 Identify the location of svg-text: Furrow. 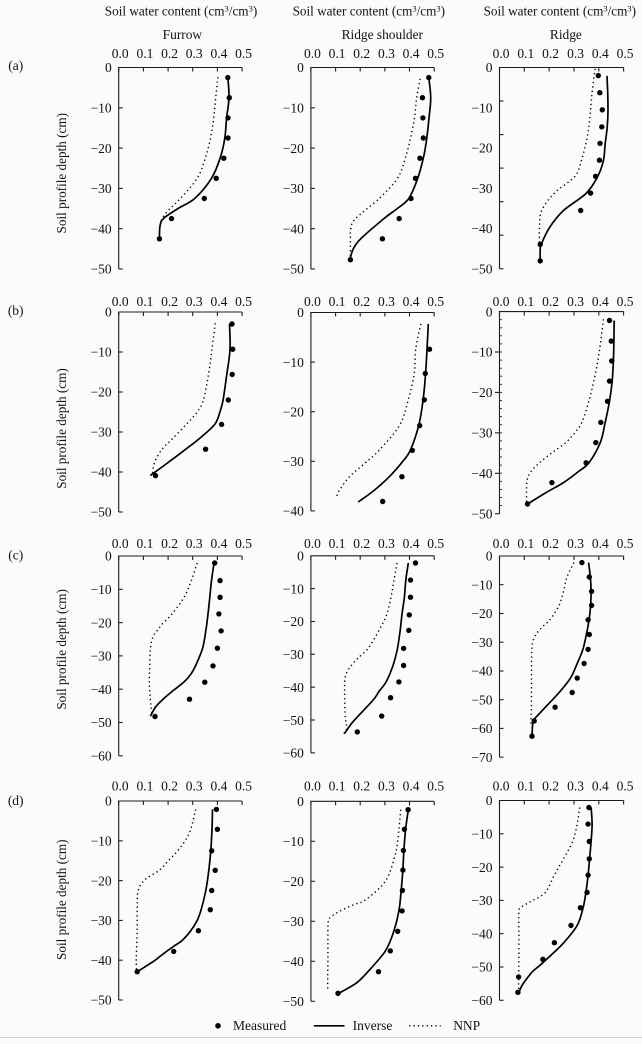
(183, 34).